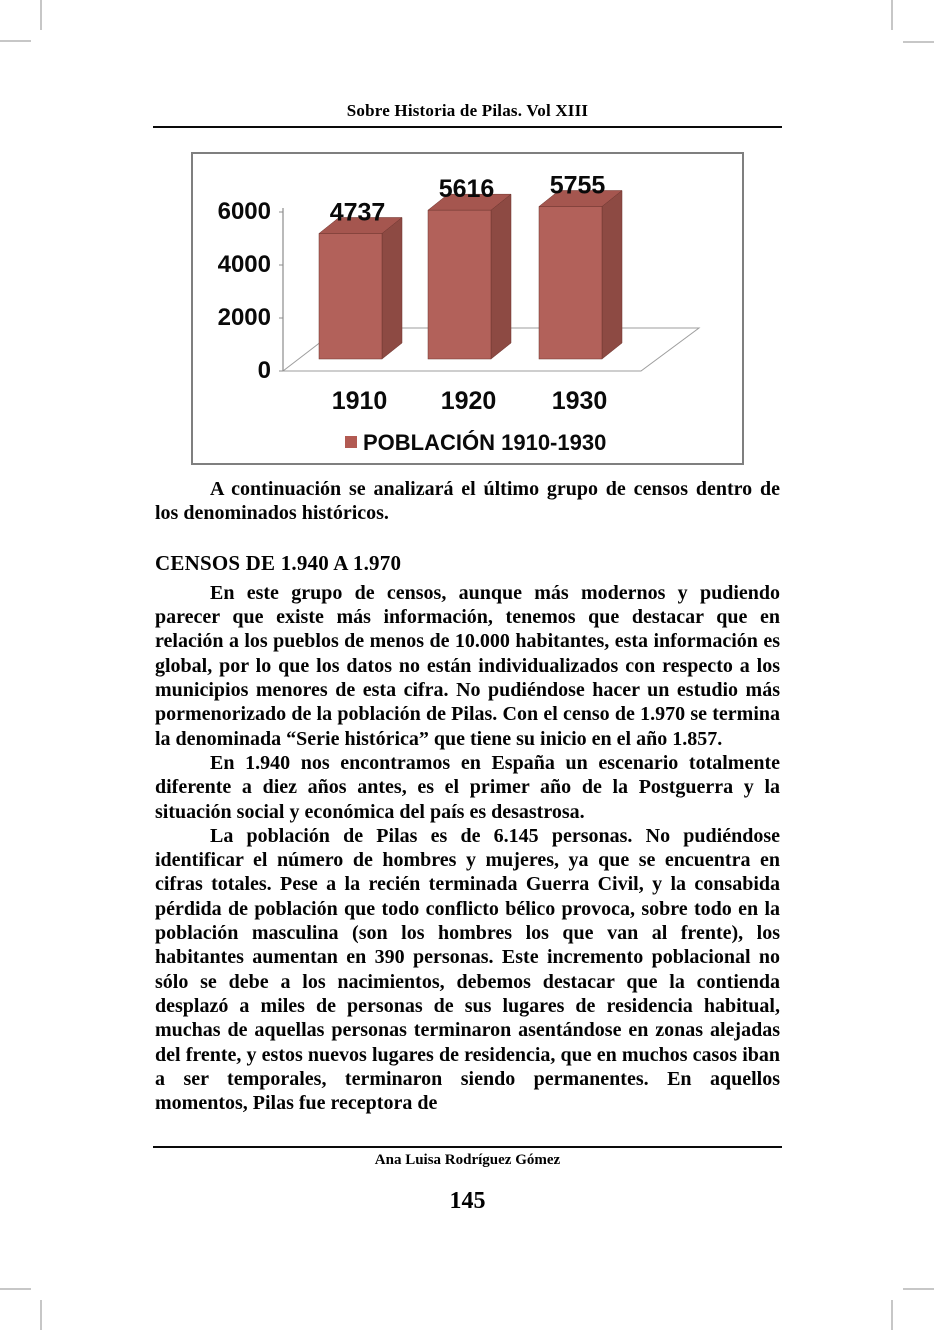 The image size is (934, 1331). What do you see at coordinates (918, 42) in the screenshot?
I see `crop-mark-top-right-horizontal` at bounding box center [918, 42].